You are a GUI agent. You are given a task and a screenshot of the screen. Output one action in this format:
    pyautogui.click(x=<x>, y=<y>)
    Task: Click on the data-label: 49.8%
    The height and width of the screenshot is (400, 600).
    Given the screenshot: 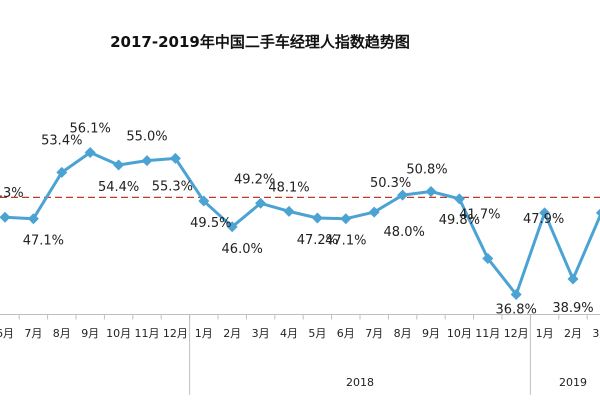 What is the action you would take?
    pyautogui.click(x=459, y=220)
    